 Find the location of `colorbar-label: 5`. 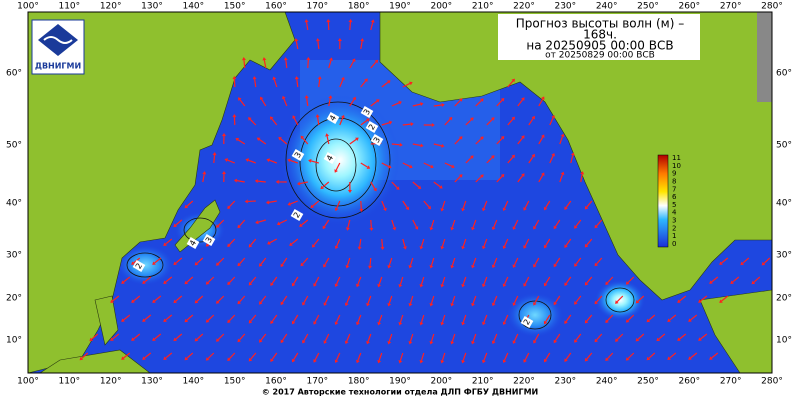

colorbar-label: 5 is located at coordinates (674, 205).